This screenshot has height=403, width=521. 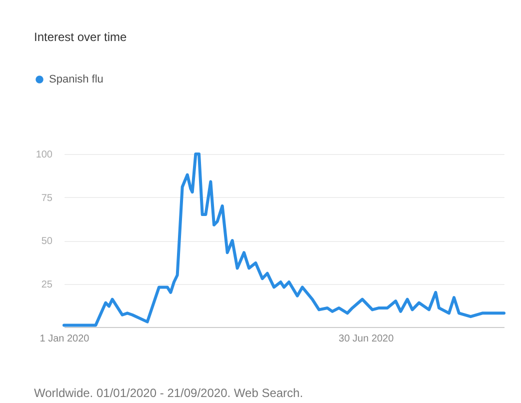 I want to click on text: Worldwide. 01/01/2020 - 21/09/2020. Web Search., so click(x=169, y=393).